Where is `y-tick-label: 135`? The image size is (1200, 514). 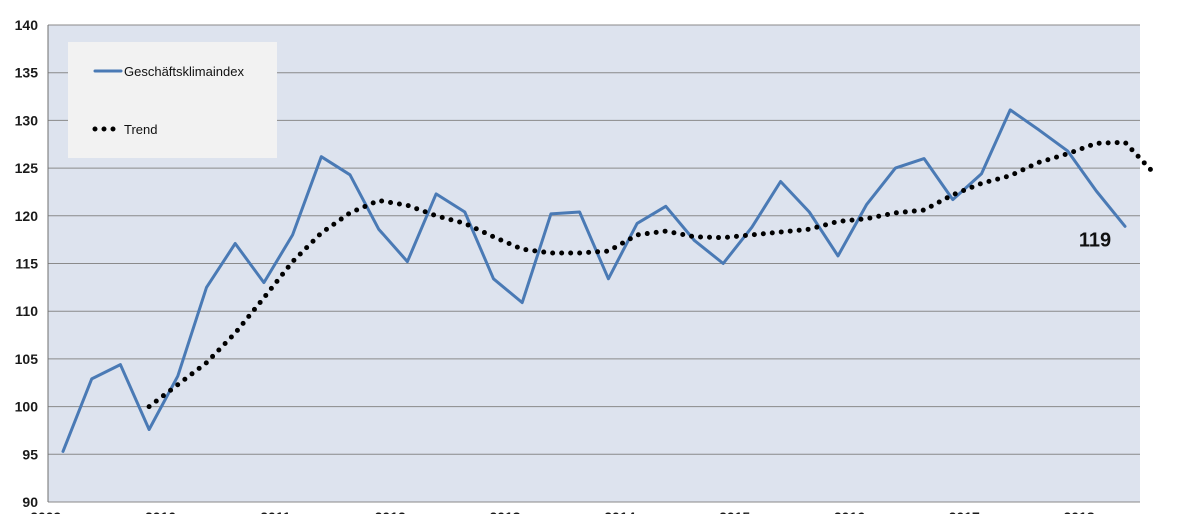
y-tick-label: 135 is located at coordinates (27, 73).